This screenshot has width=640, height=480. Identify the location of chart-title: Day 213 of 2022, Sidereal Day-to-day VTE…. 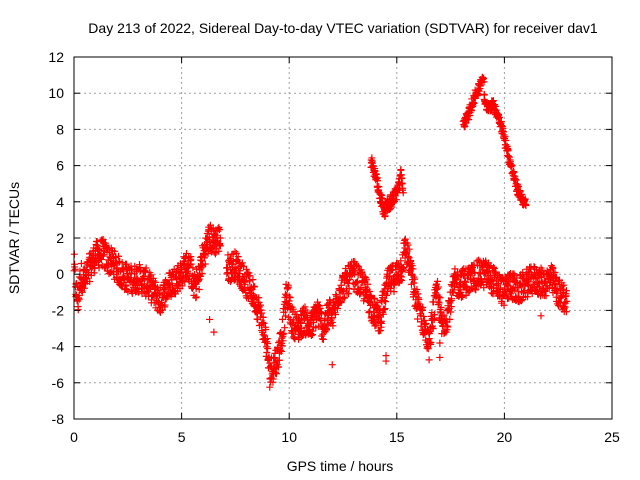
(343, 28).